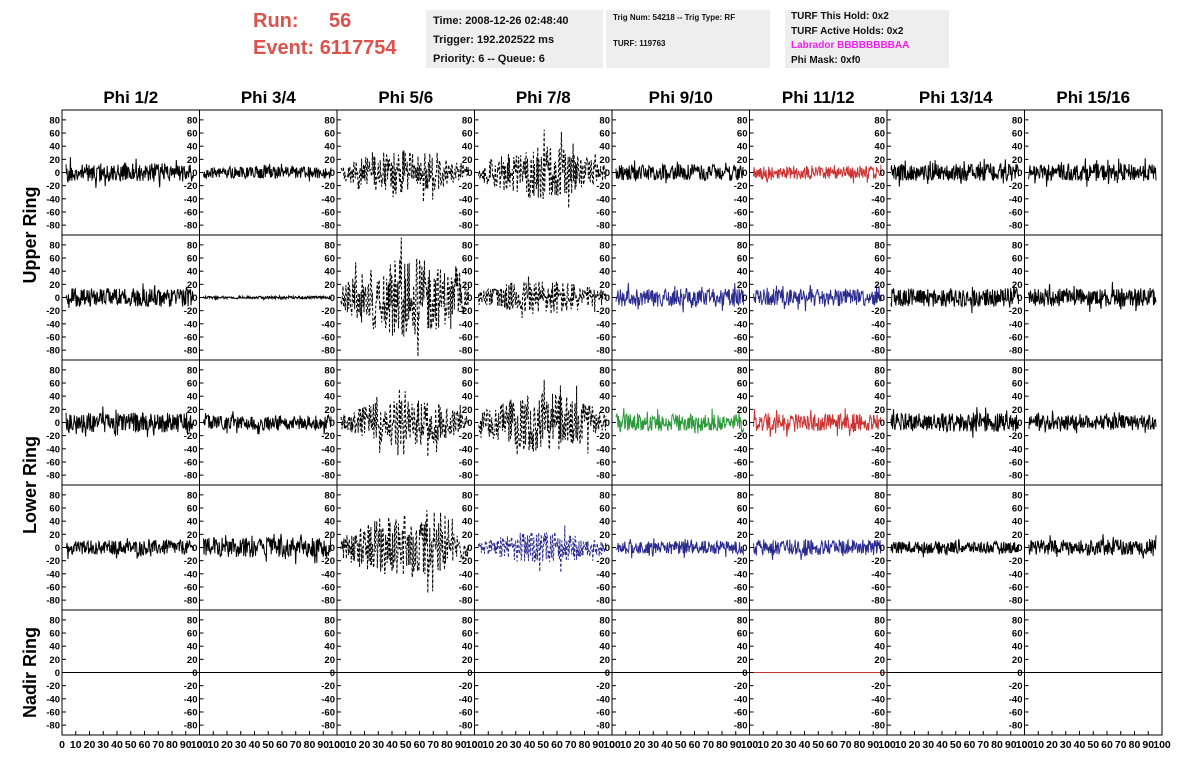 This screenshot has width=1196, height=772. Describe the element at coordinates (901, 745) in the screenshot. I see `x-tick-label: 10` at that location.